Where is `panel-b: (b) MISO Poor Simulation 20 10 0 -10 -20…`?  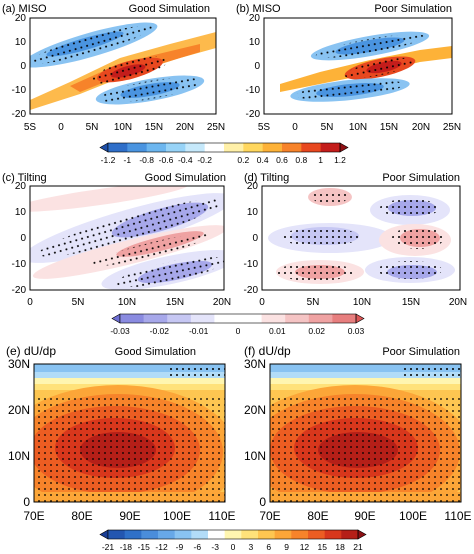
panel-b: (b) MISO Poor Simulation 20 10 0 -10 -20… is located at coordinates (348, 68).